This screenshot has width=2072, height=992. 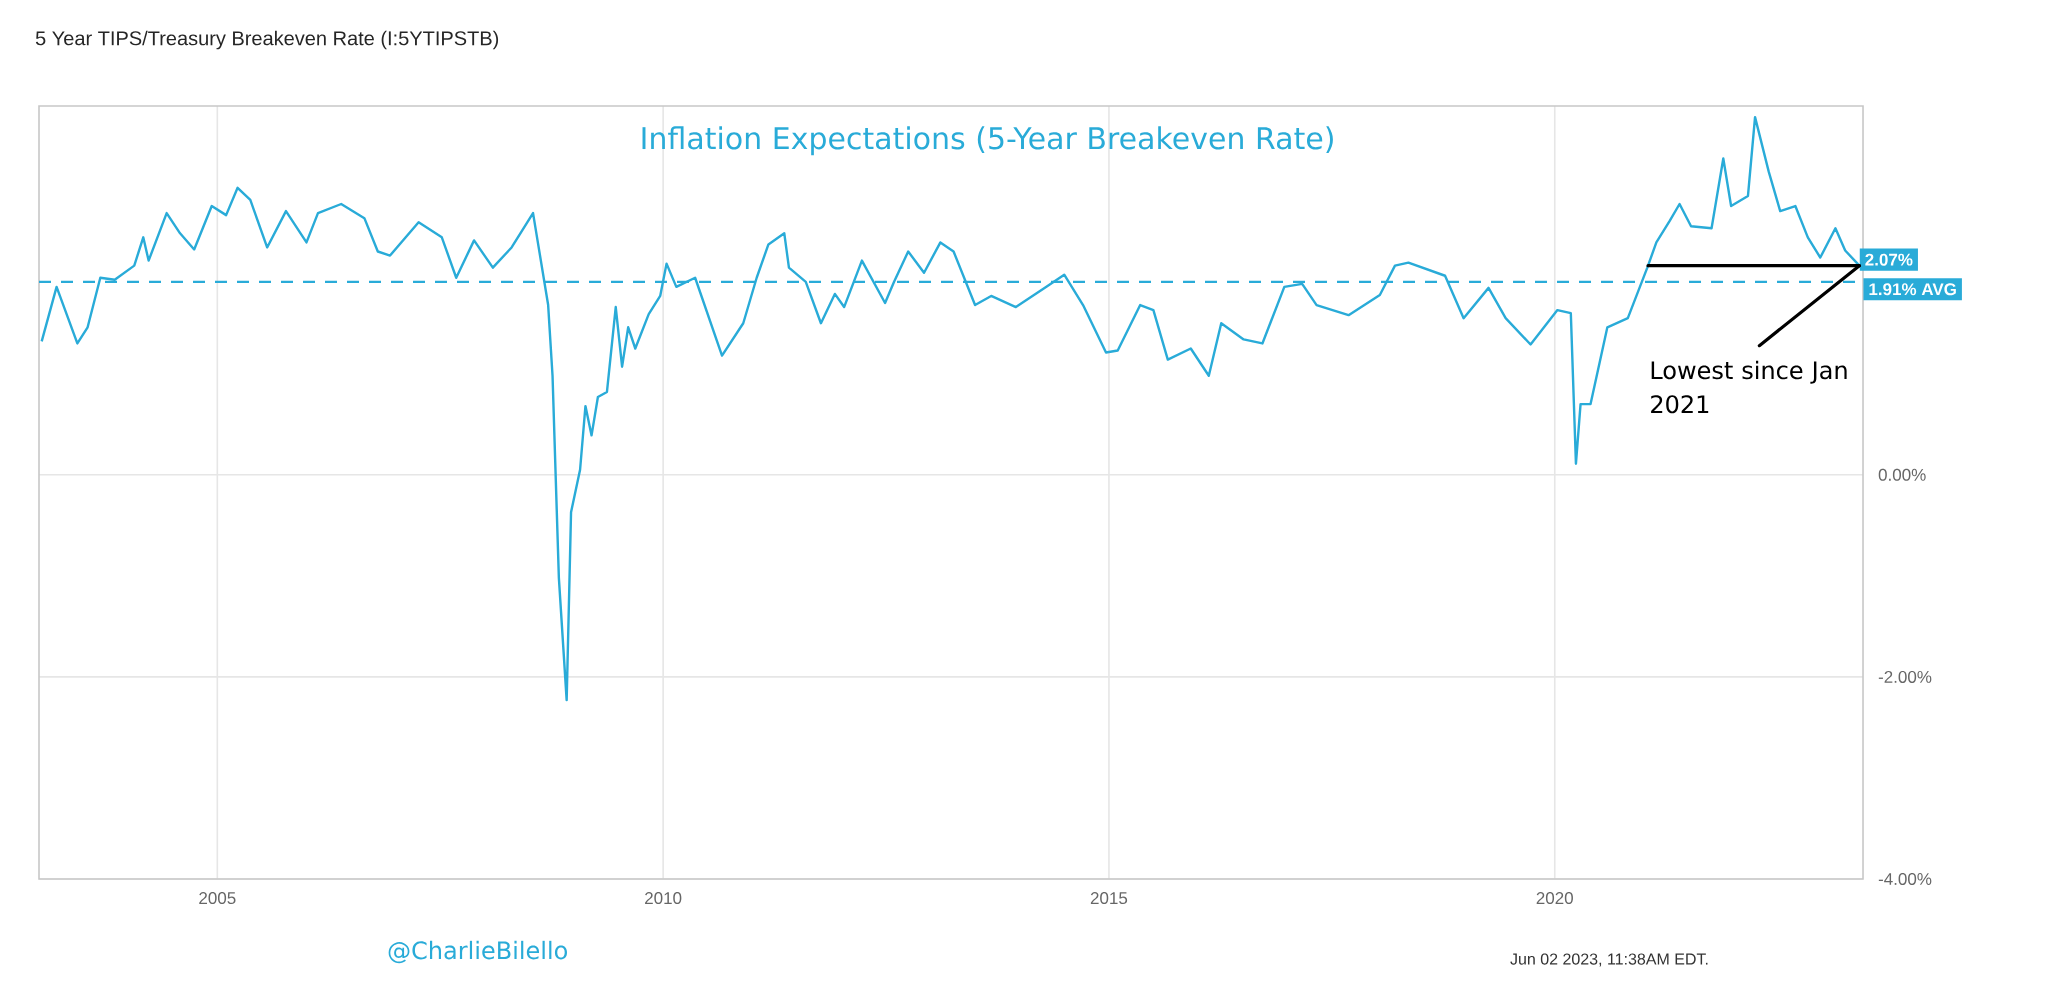 I want to click on text: Inflation Expectations (5-Year Breakeven Rate), so click(x=987, y=141).